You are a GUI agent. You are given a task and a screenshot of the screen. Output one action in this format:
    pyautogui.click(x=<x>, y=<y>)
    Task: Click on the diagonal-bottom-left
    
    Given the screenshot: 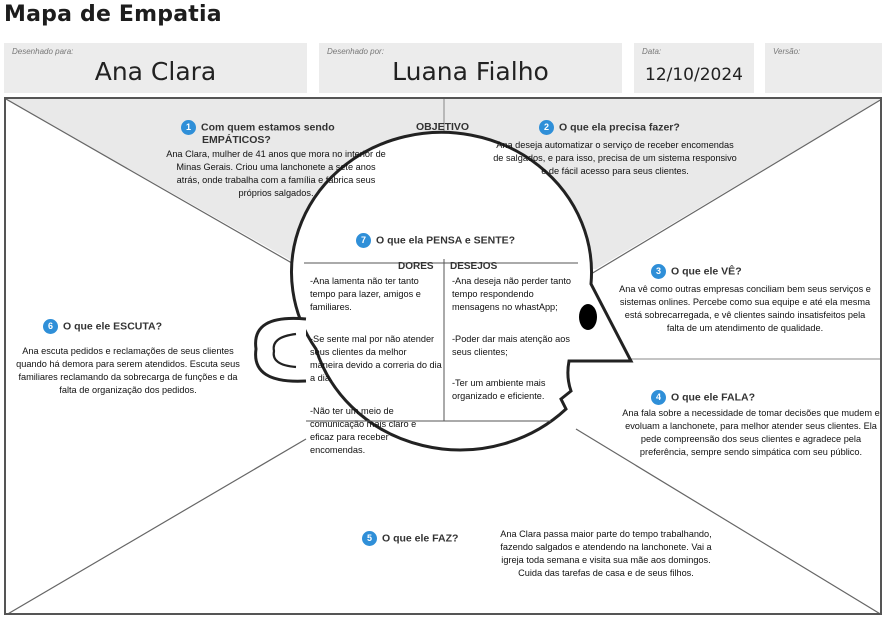 What is the action you would take?
    pyautogui.click(x=157, y=525)
    